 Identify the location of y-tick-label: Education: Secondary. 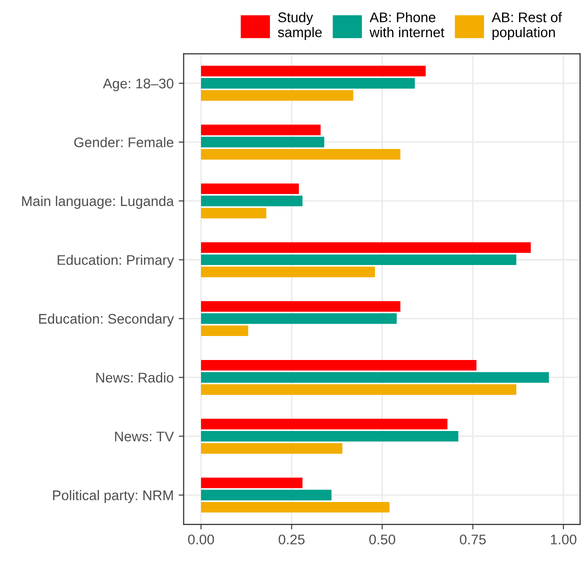
(106, 320).